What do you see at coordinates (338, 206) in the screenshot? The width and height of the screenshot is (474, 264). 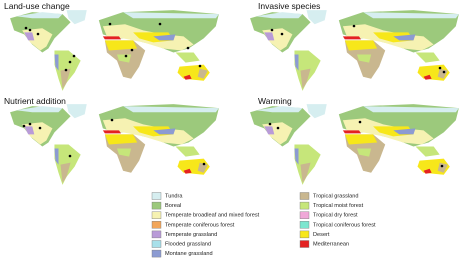 I see `legend-label: Tropical moist forest` at bounding box center [338, 206].